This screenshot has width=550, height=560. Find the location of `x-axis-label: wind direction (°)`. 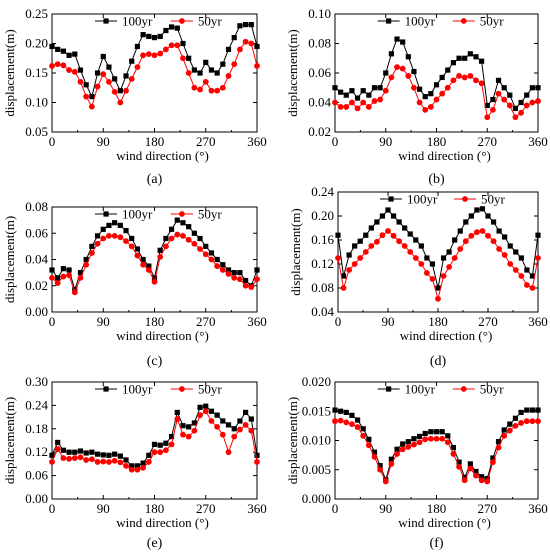

x-axis-label: wind direction (°) is located at coordinates (444, 155).